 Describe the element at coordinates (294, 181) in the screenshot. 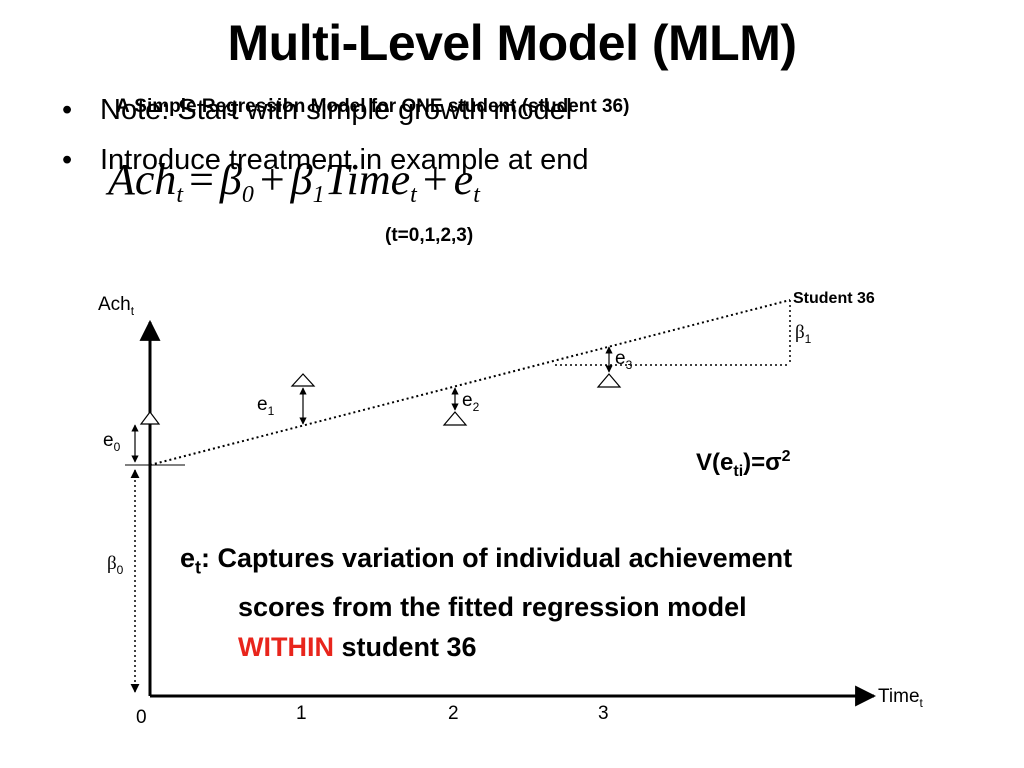

I see `regression-equation: Acht = β0 + β1Timet + et` at that location.